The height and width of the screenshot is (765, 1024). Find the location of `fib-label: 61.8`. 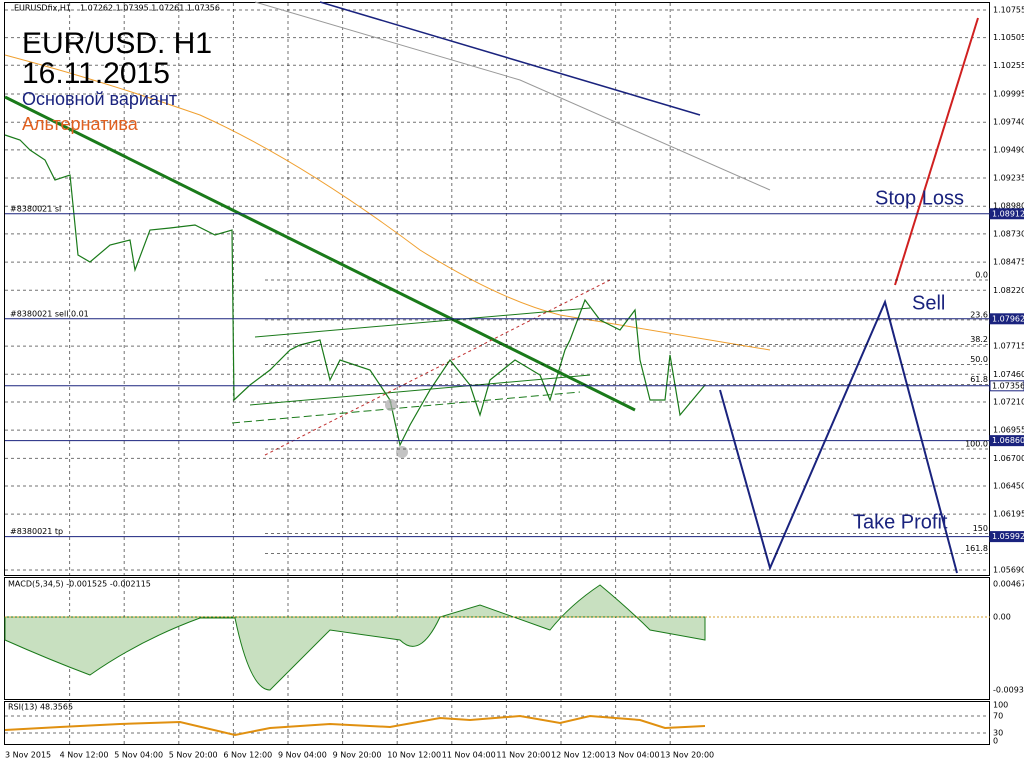

fib-label: 61.8 is located at coordinates (979, 379).